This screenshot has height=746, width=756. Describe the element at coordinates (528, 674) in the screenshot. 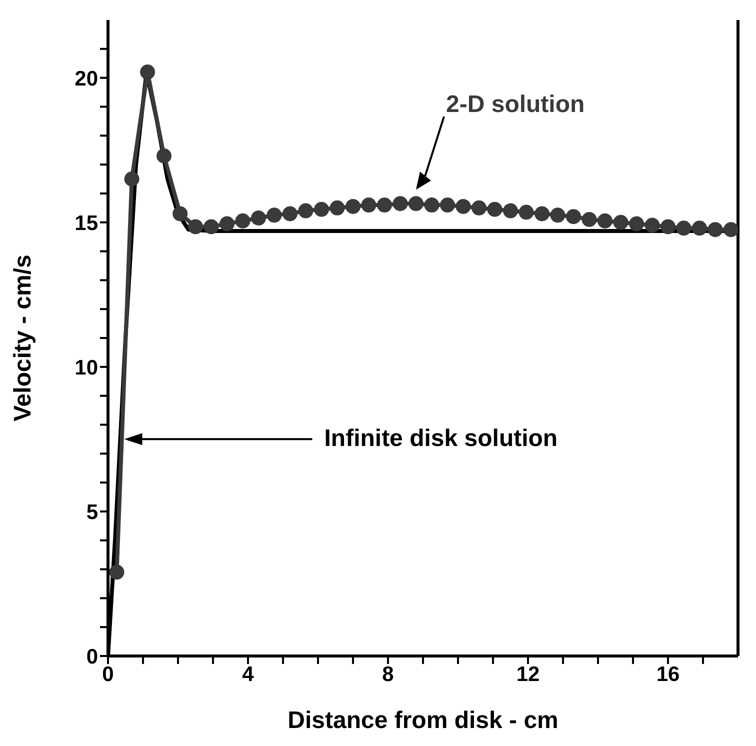

I see `x-tick-label: 12` at that location.